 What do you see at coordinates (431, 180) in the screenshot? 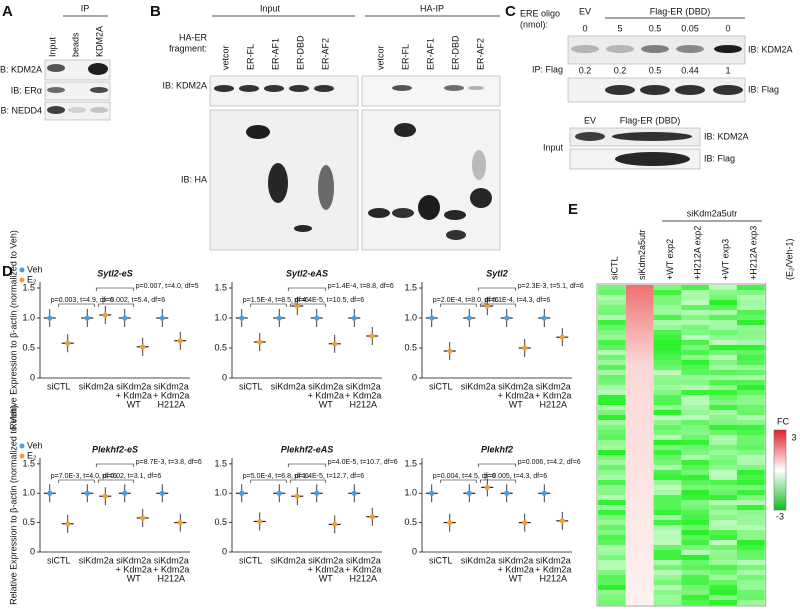
I see `blot` at bounding box center [431, 180].